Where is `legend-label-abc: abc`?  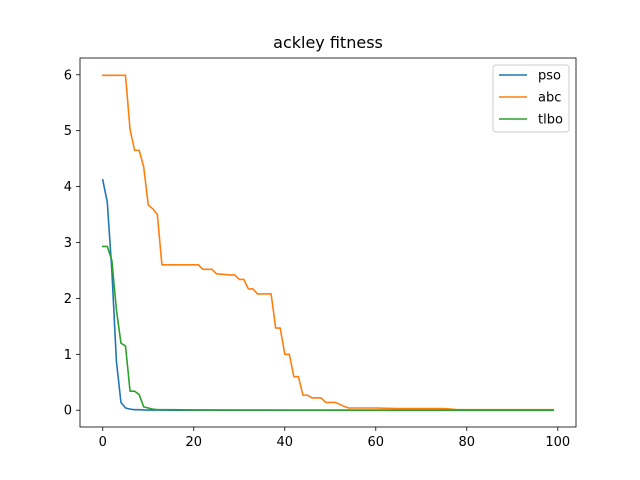 legend-label-abc: abc is located at coordinates (549, 98).